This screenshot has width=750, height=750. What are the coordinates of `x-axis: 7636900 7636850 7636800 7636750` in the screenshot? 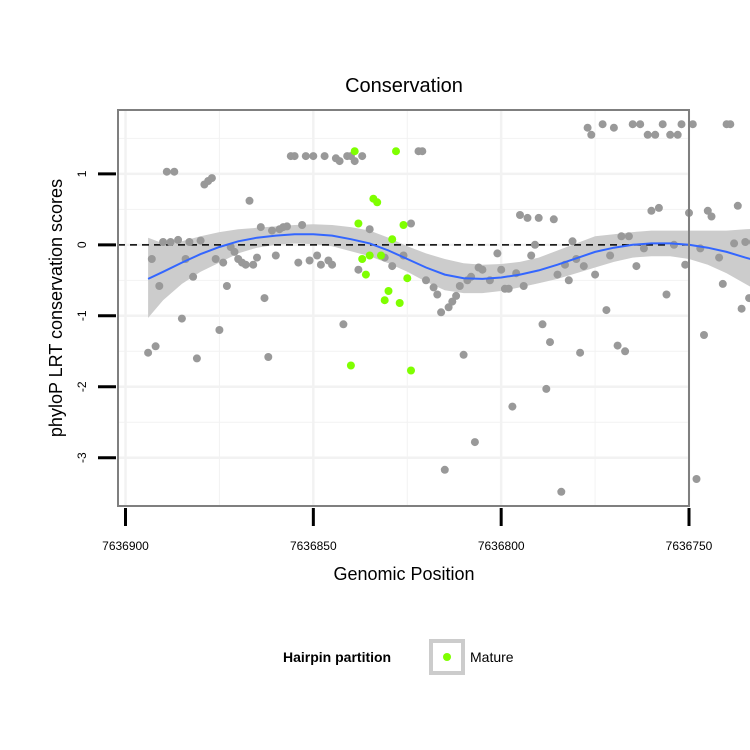 It's located at (407, 530).